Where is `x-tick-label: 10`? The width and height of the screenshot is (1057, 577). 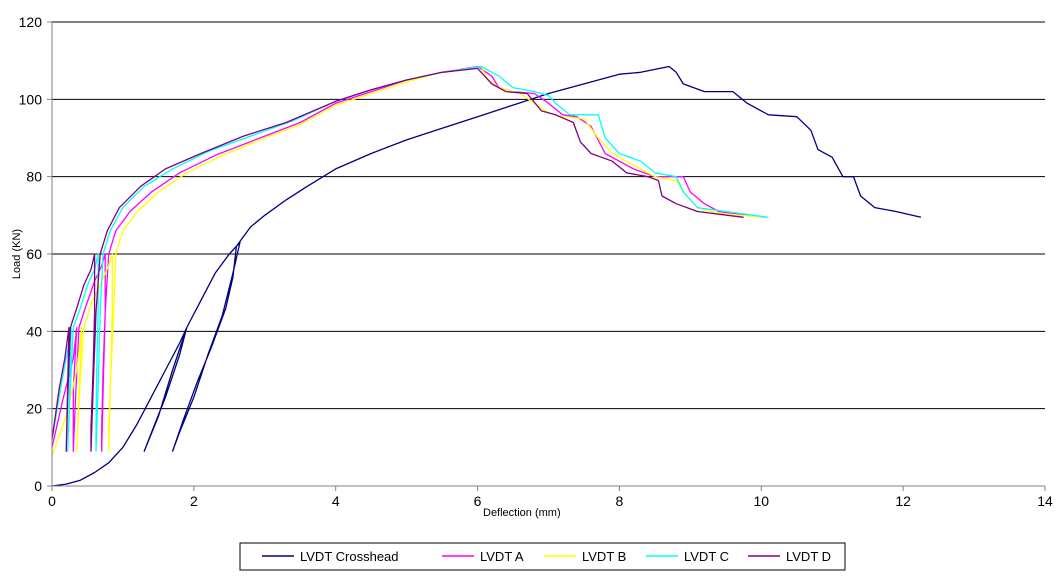 x-tick-label: 10 is located at coordinates (761, 501).